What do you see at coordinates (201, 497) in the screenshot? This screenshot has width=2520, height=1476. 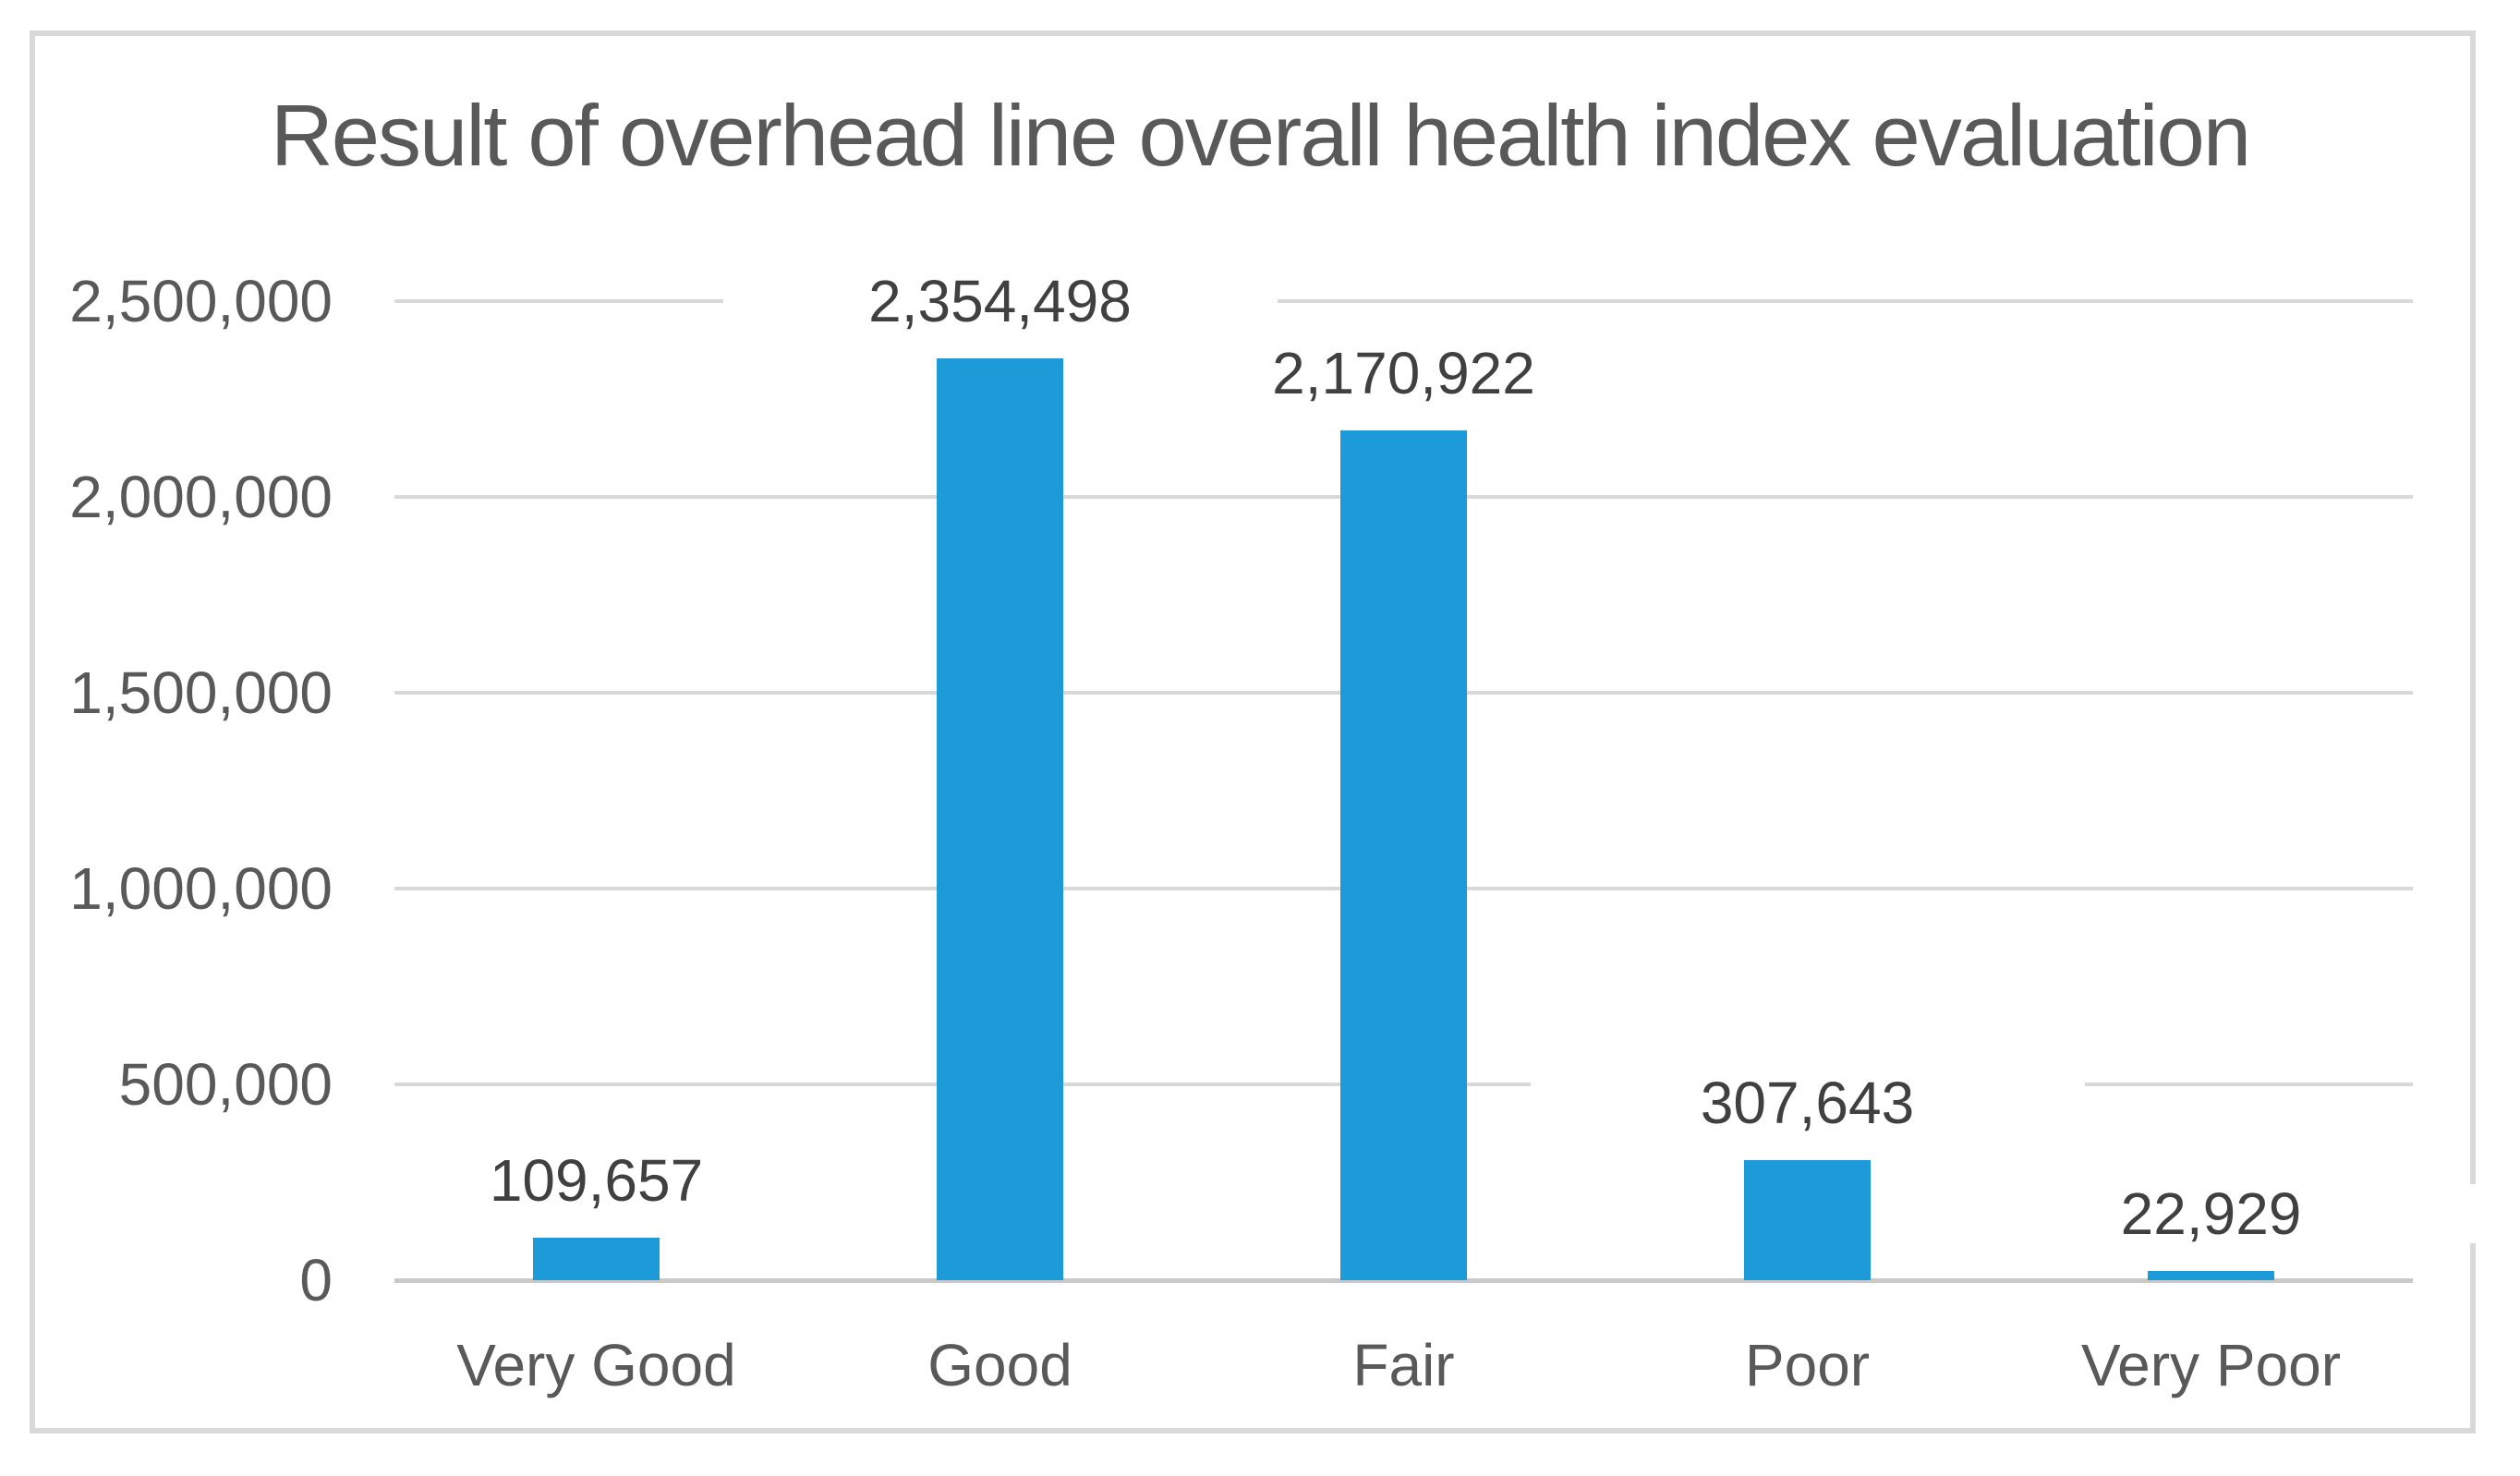 I see `y-axis-tick-label: 2,000,000` at bounding box center [201, 497].